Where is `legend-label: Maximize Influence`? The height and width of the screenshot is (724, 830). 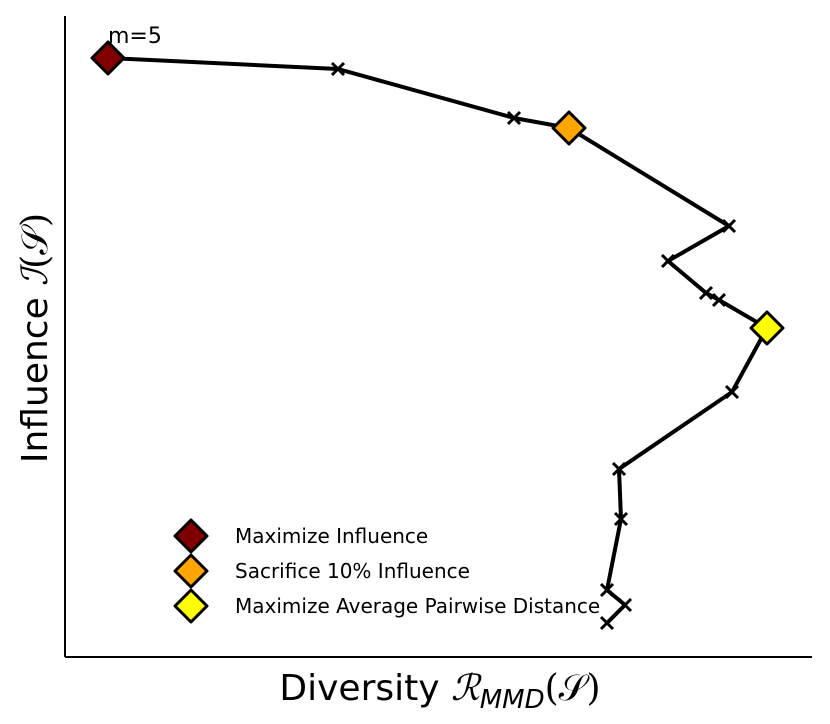 legend-label: Maximize Influence is located at coordinates (331, 536).